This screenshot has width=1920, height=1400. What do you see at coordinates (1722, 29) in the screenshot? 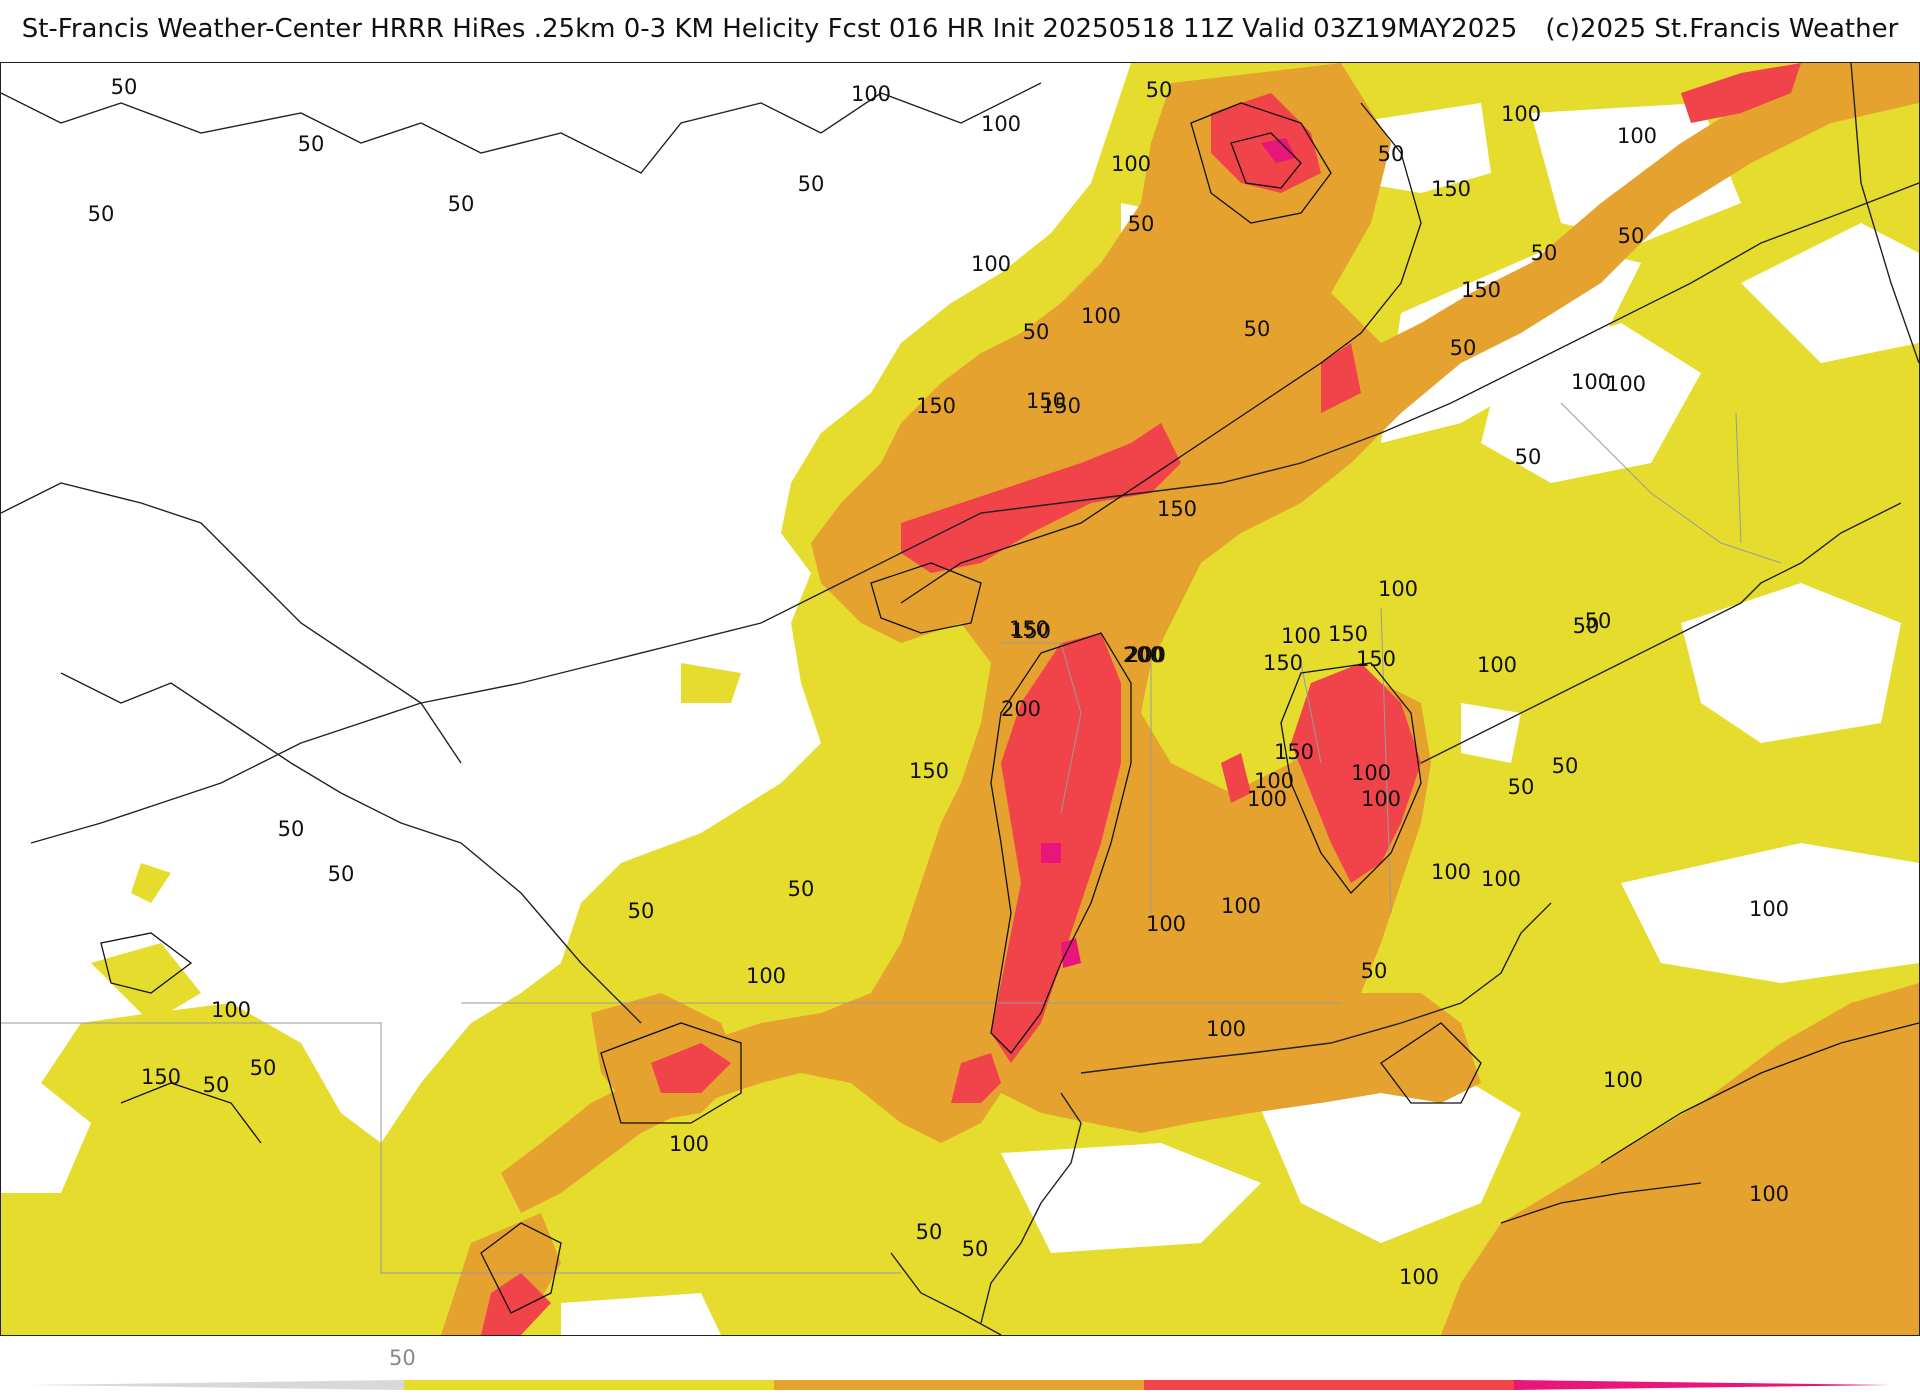
I see `copyright-text: (c)2025 St.Francis Weather` at bounding box center [1722, 29].